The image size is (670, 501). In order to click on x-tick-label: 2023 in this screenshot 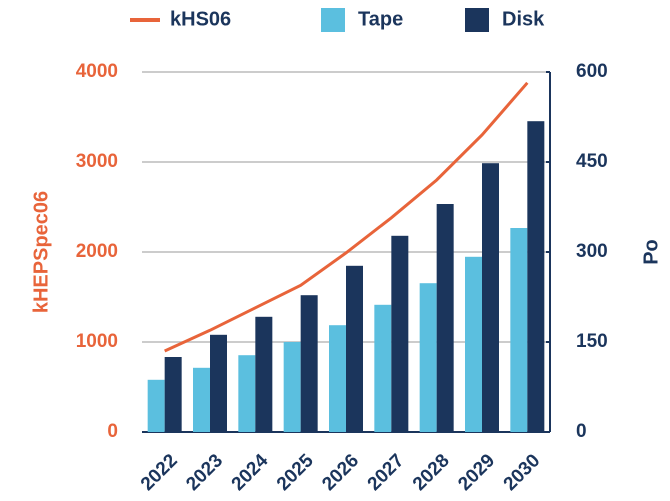, I will do `click(204, 472)`.